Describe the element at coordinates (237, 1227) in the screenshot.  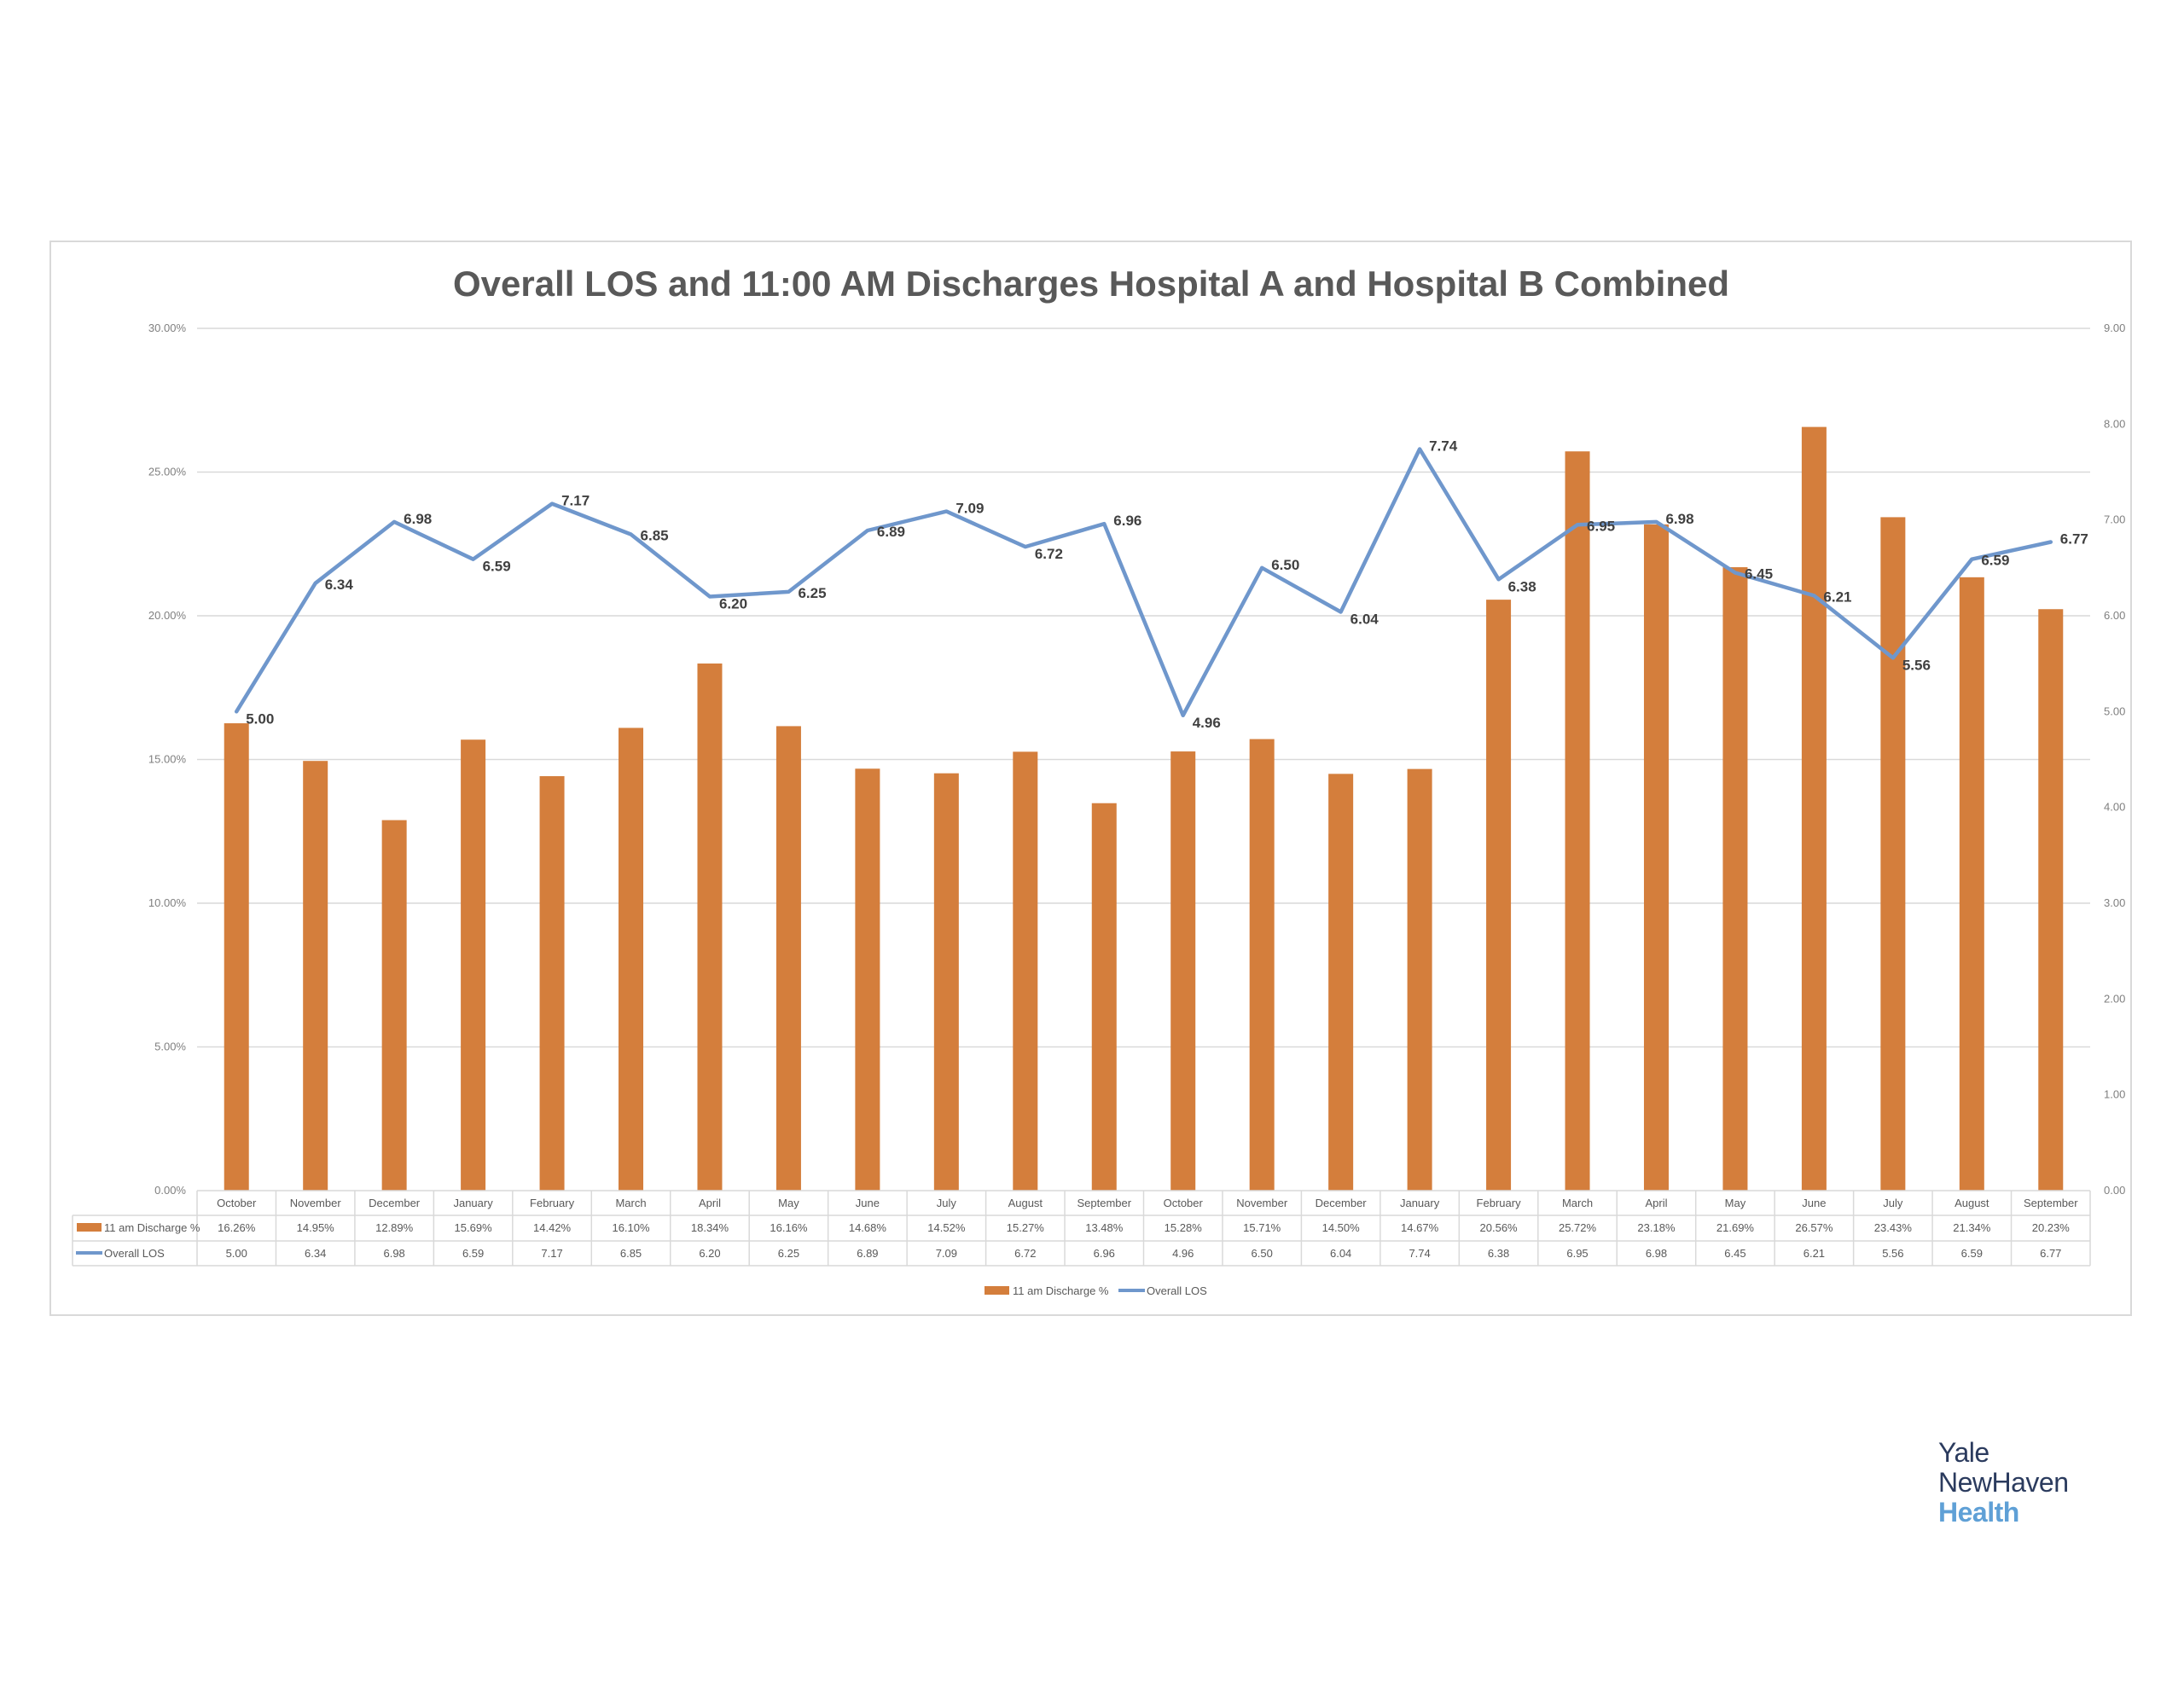
I see `table-cell-discharge: 16.26%` at that location.